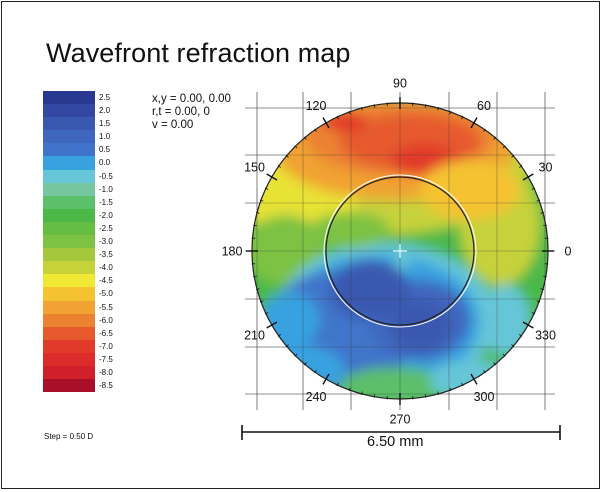 Image resolution: width=603 pixels, height=492 pixels. I want to click on legend-label: -2.0, so click(106, 215).